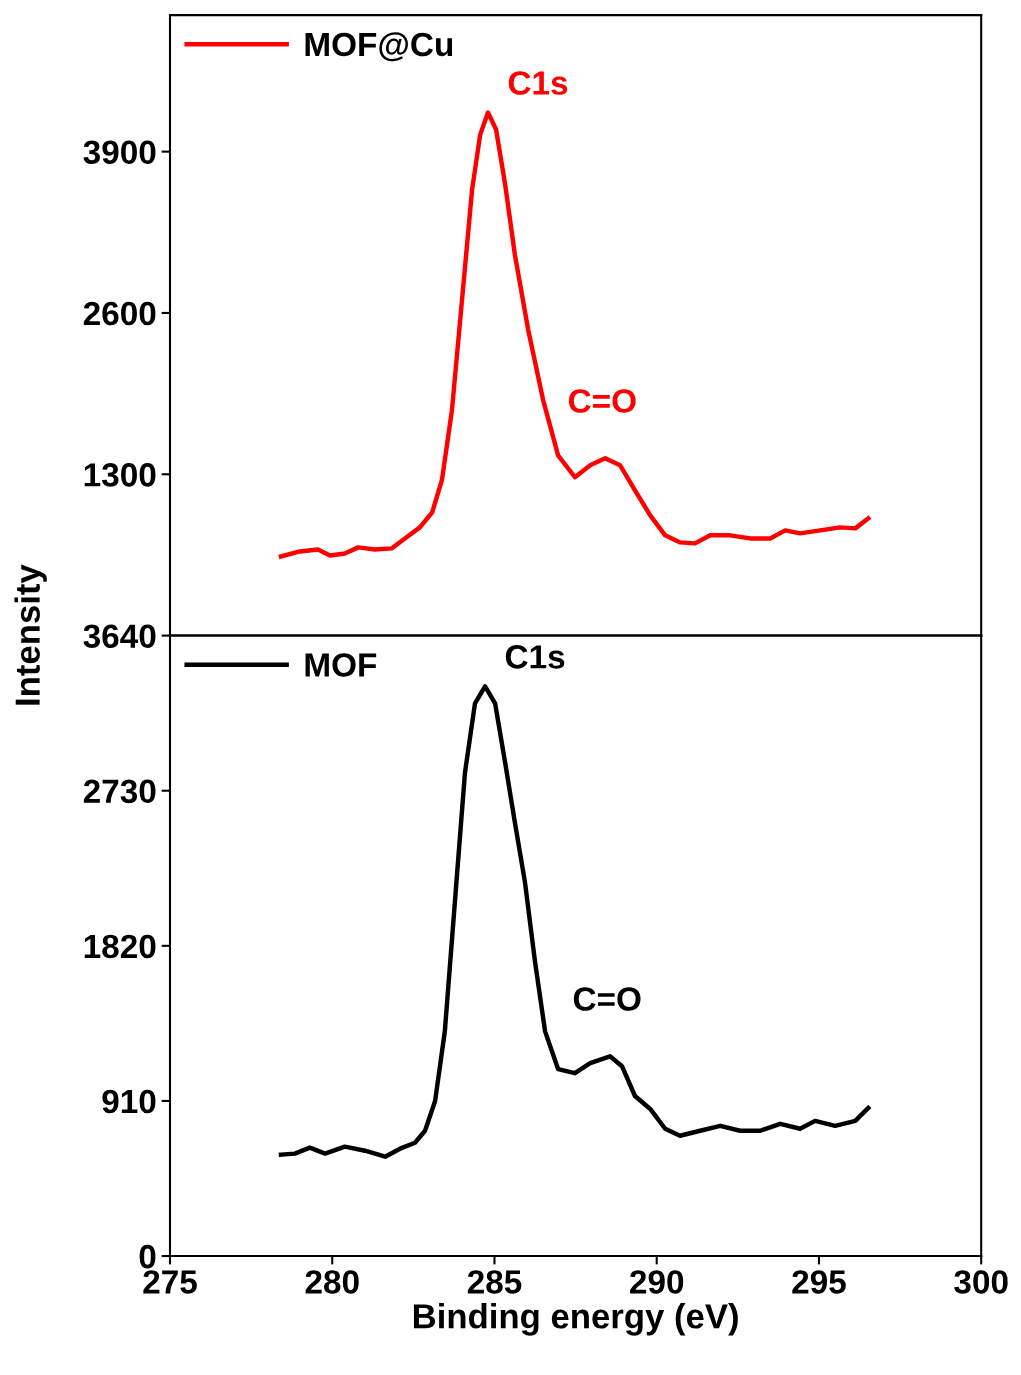 This screenshot has width=1021, height=1375. I want to click on y-tick-label: 910, so click(129, 1101).